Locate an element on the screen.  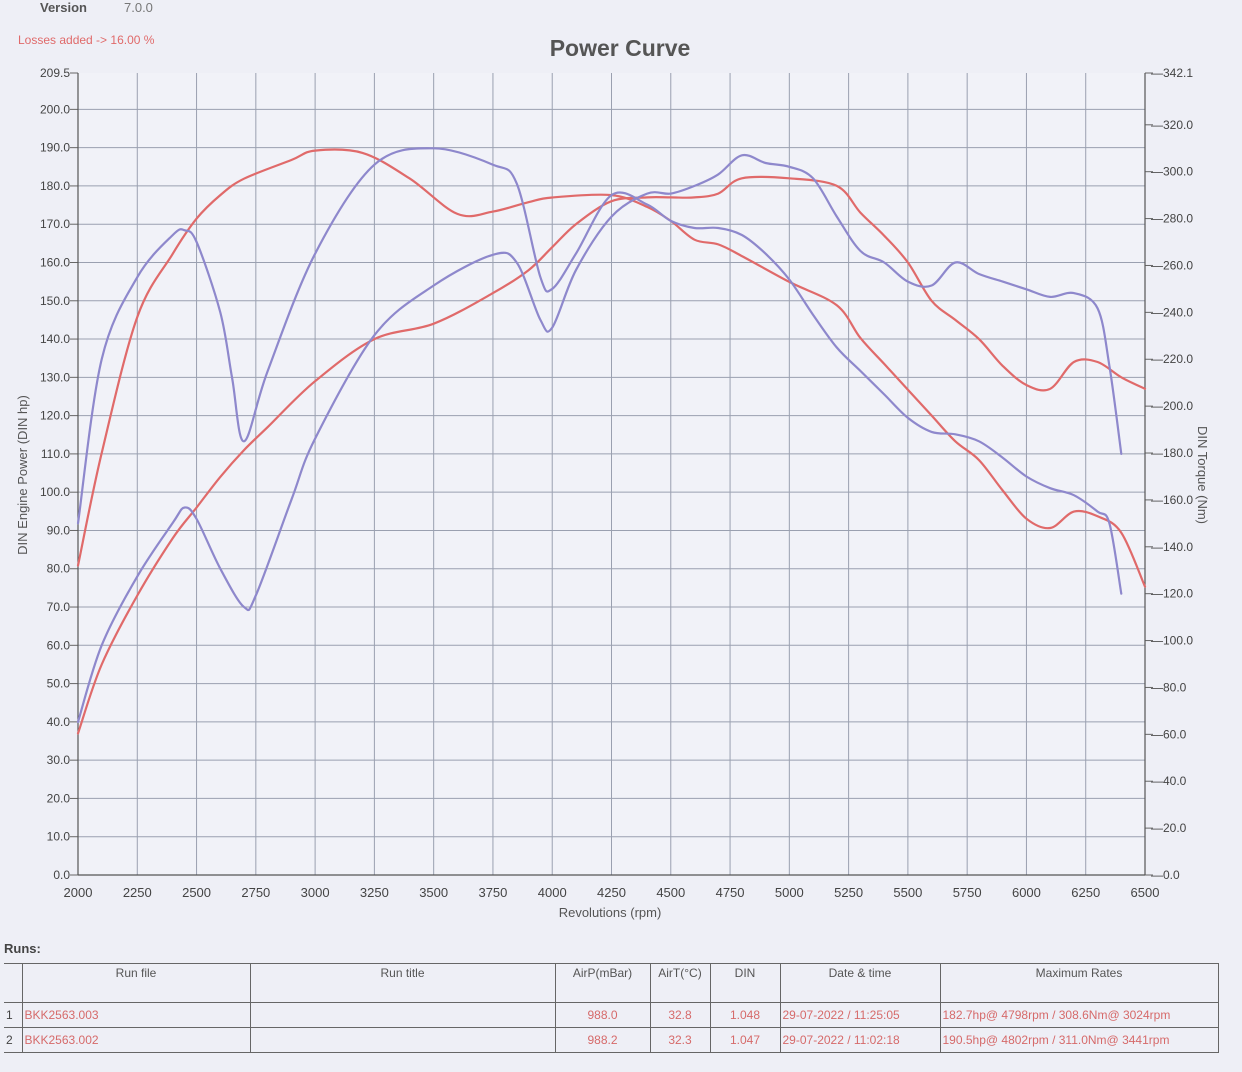
y-left-tick-label: 150.0 is located at coordinates (55, 301).